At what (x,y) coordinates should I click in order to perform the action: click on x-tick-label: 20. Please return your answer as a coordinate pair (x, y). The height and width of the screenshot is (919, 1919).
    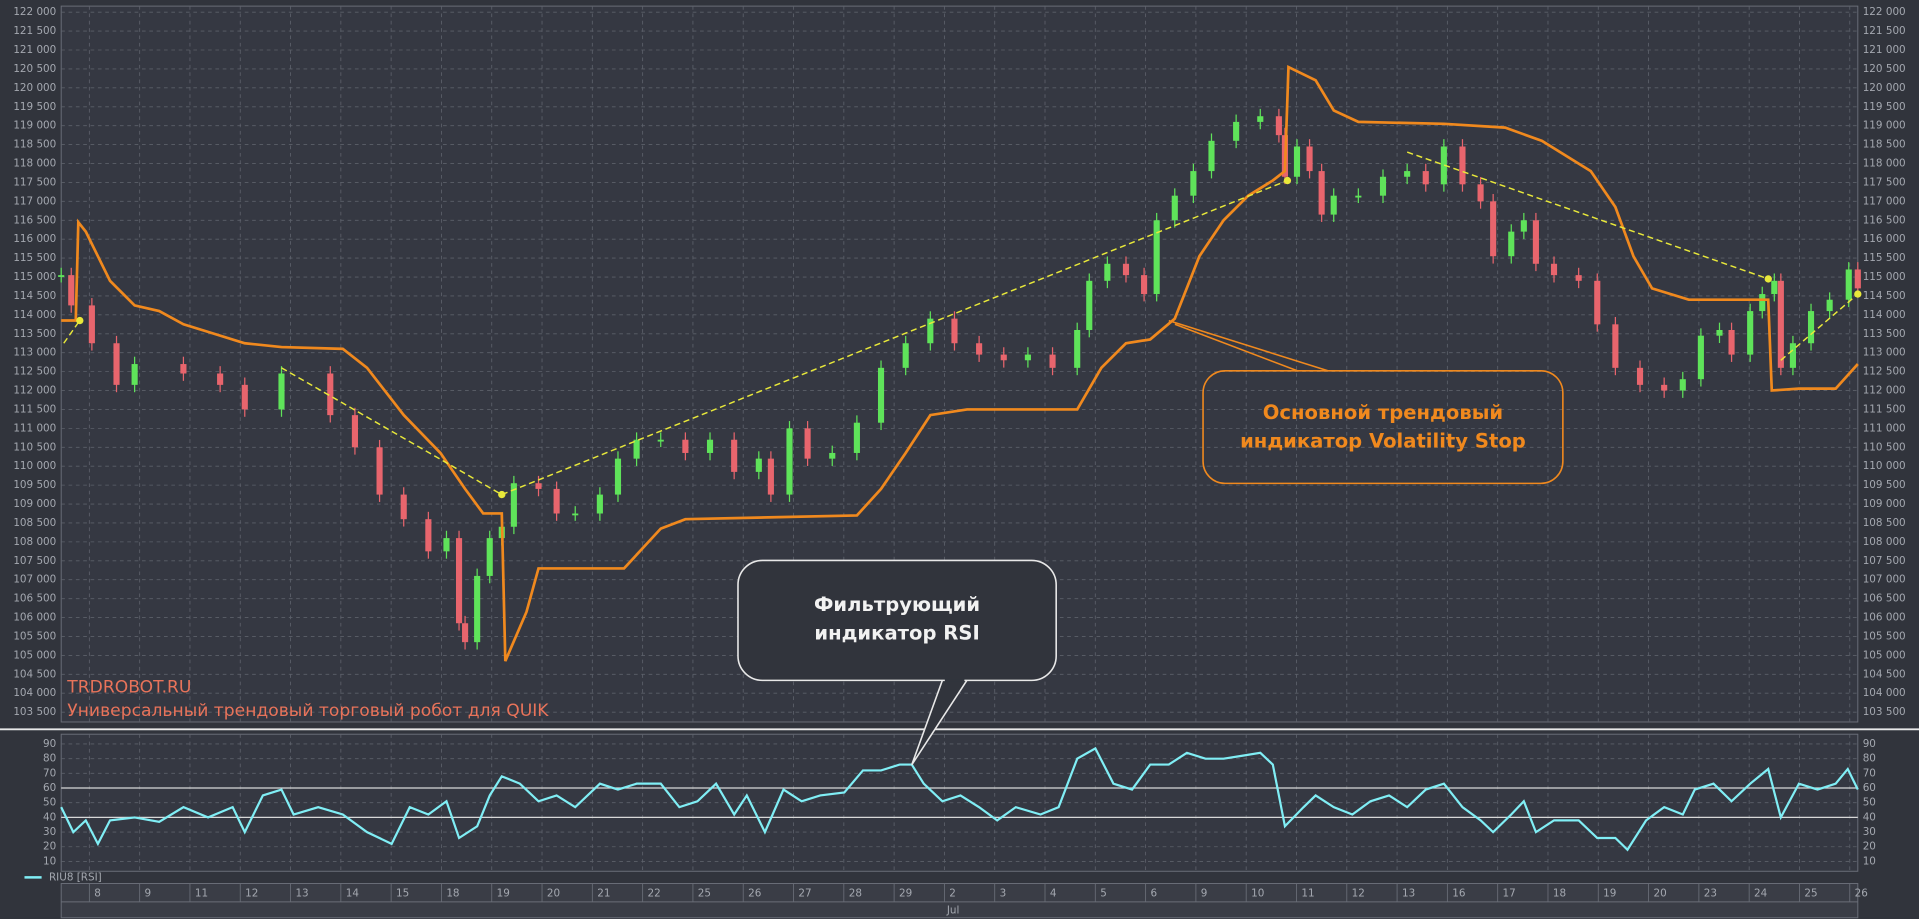
    Looking at the image, I should click on (1659, 893).